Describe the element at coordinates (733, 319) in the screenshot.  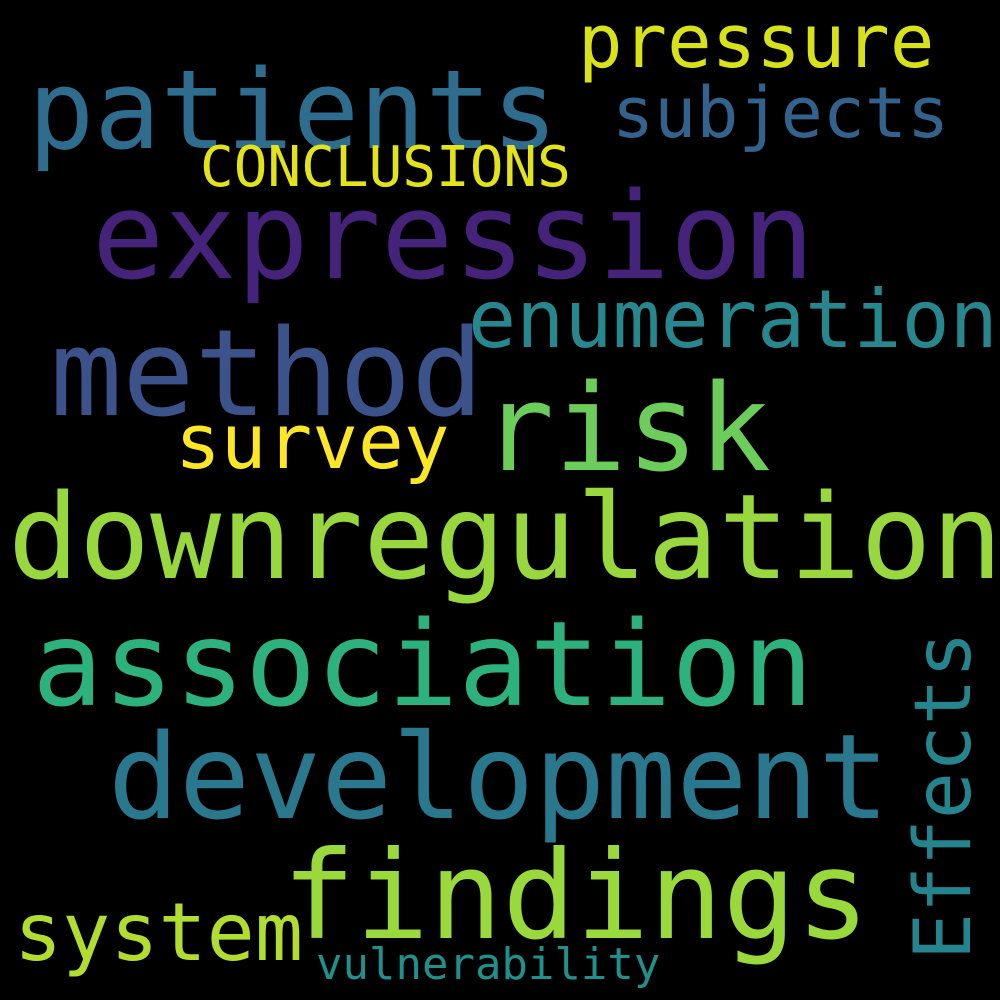
I see `word-enumeration: enumeration` at that location.